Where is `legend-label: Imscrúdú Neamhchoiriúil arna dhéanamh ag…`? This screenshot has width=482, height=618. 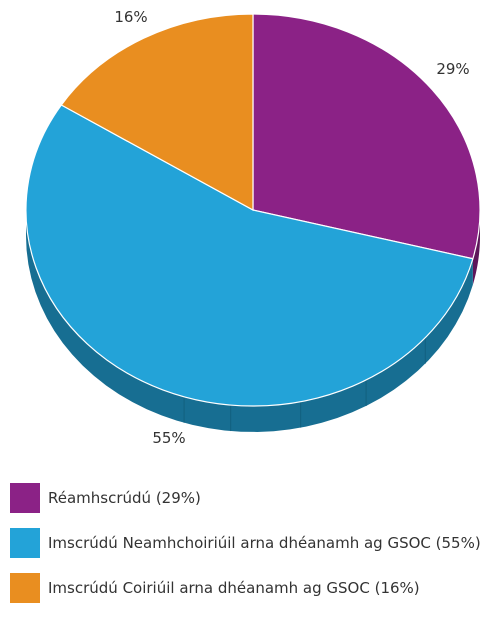 legend-label: Imscrúdú Neamhchoiriúil arna dhéanamh ag… is located at coordinates (264, 543).